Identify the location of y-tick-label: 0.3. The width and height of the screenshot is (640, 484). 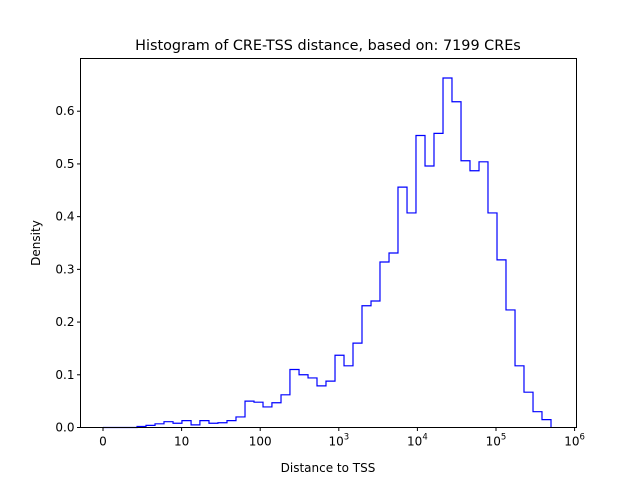
(64, 269).